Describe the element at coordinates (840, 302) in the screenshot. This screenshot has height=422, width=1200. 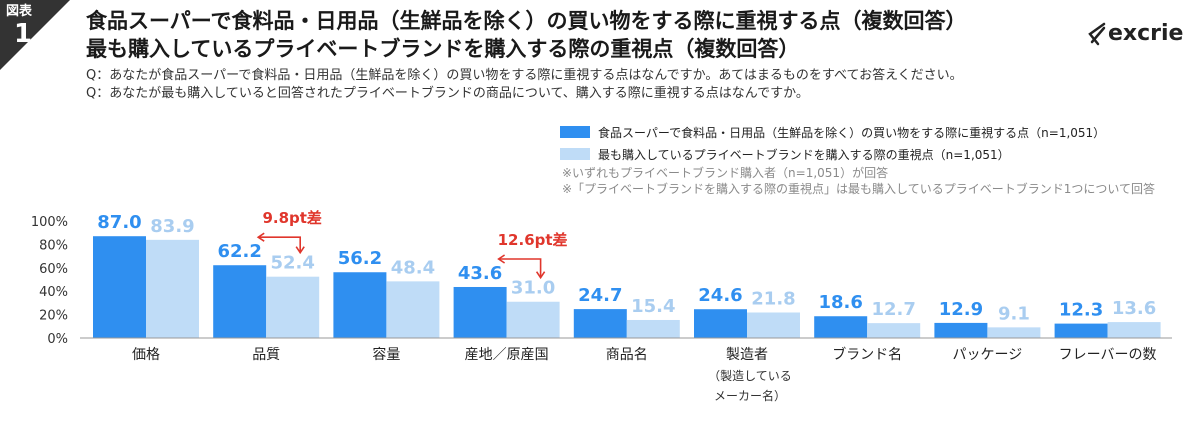
I see `data-label-series1: 18.6` at that location.